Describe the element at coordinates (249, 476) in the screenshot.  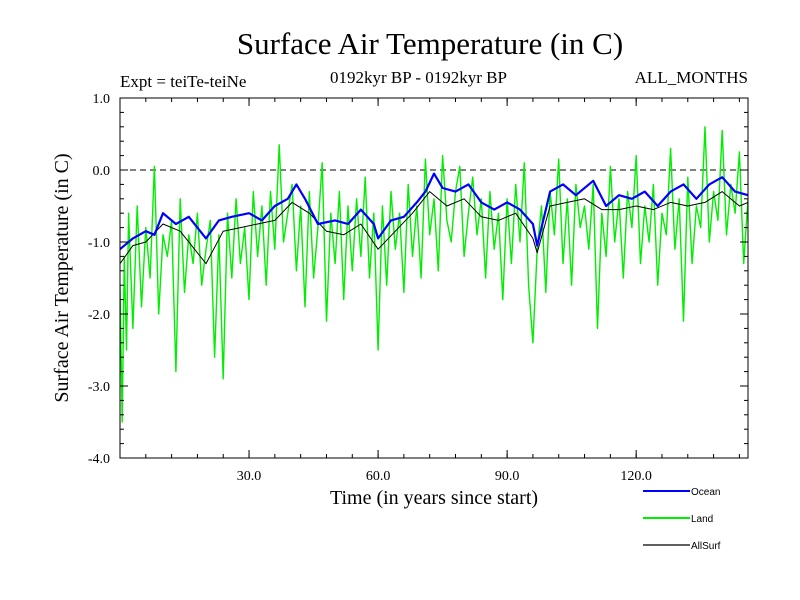
I see `x-tick-label: 30.0` at that location.